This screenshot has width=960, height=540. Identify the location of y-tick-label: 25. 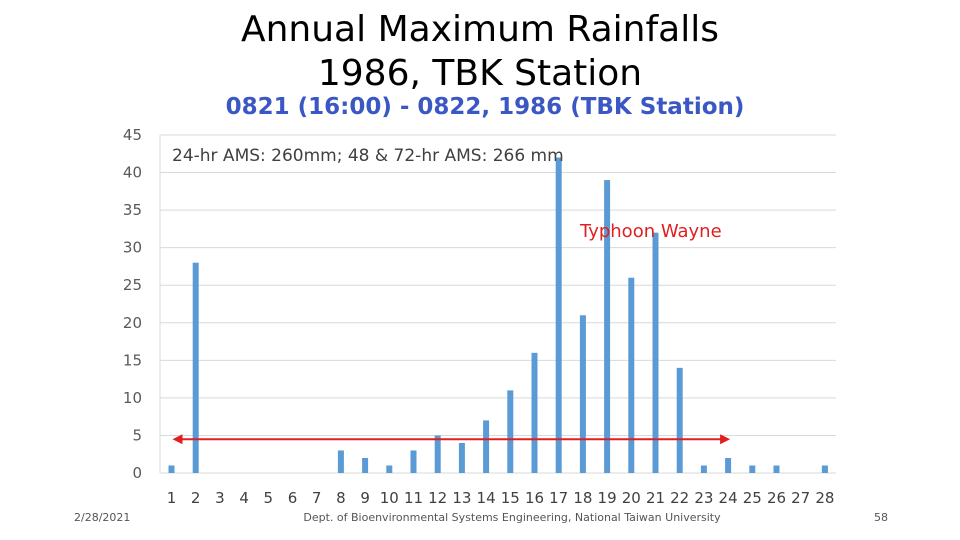
(132, 285).